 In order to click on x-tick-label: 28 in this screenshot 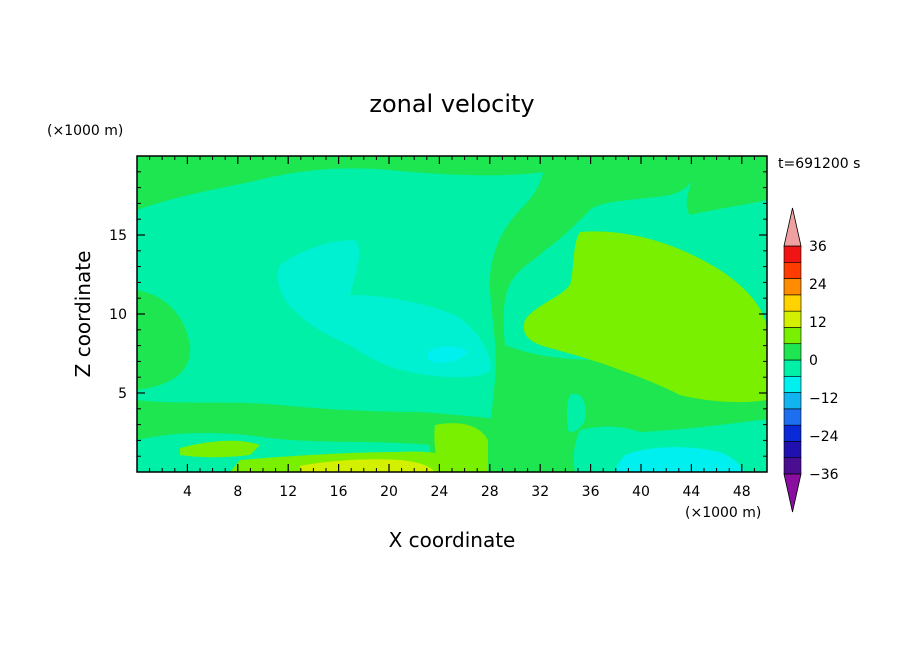, I will do `click(490, 492)`.